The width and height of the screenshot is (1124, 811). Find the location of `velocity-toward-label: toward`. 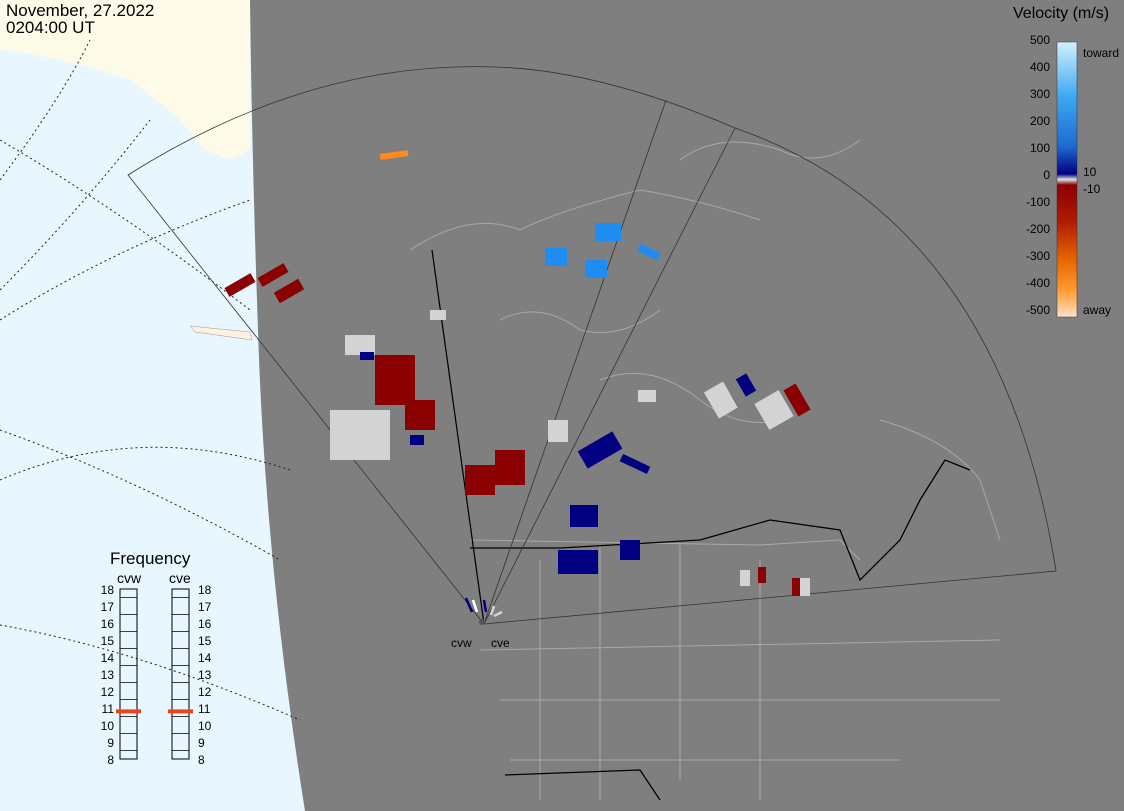

velocity-toward-label: toward is located at coordinates (1101, 53).